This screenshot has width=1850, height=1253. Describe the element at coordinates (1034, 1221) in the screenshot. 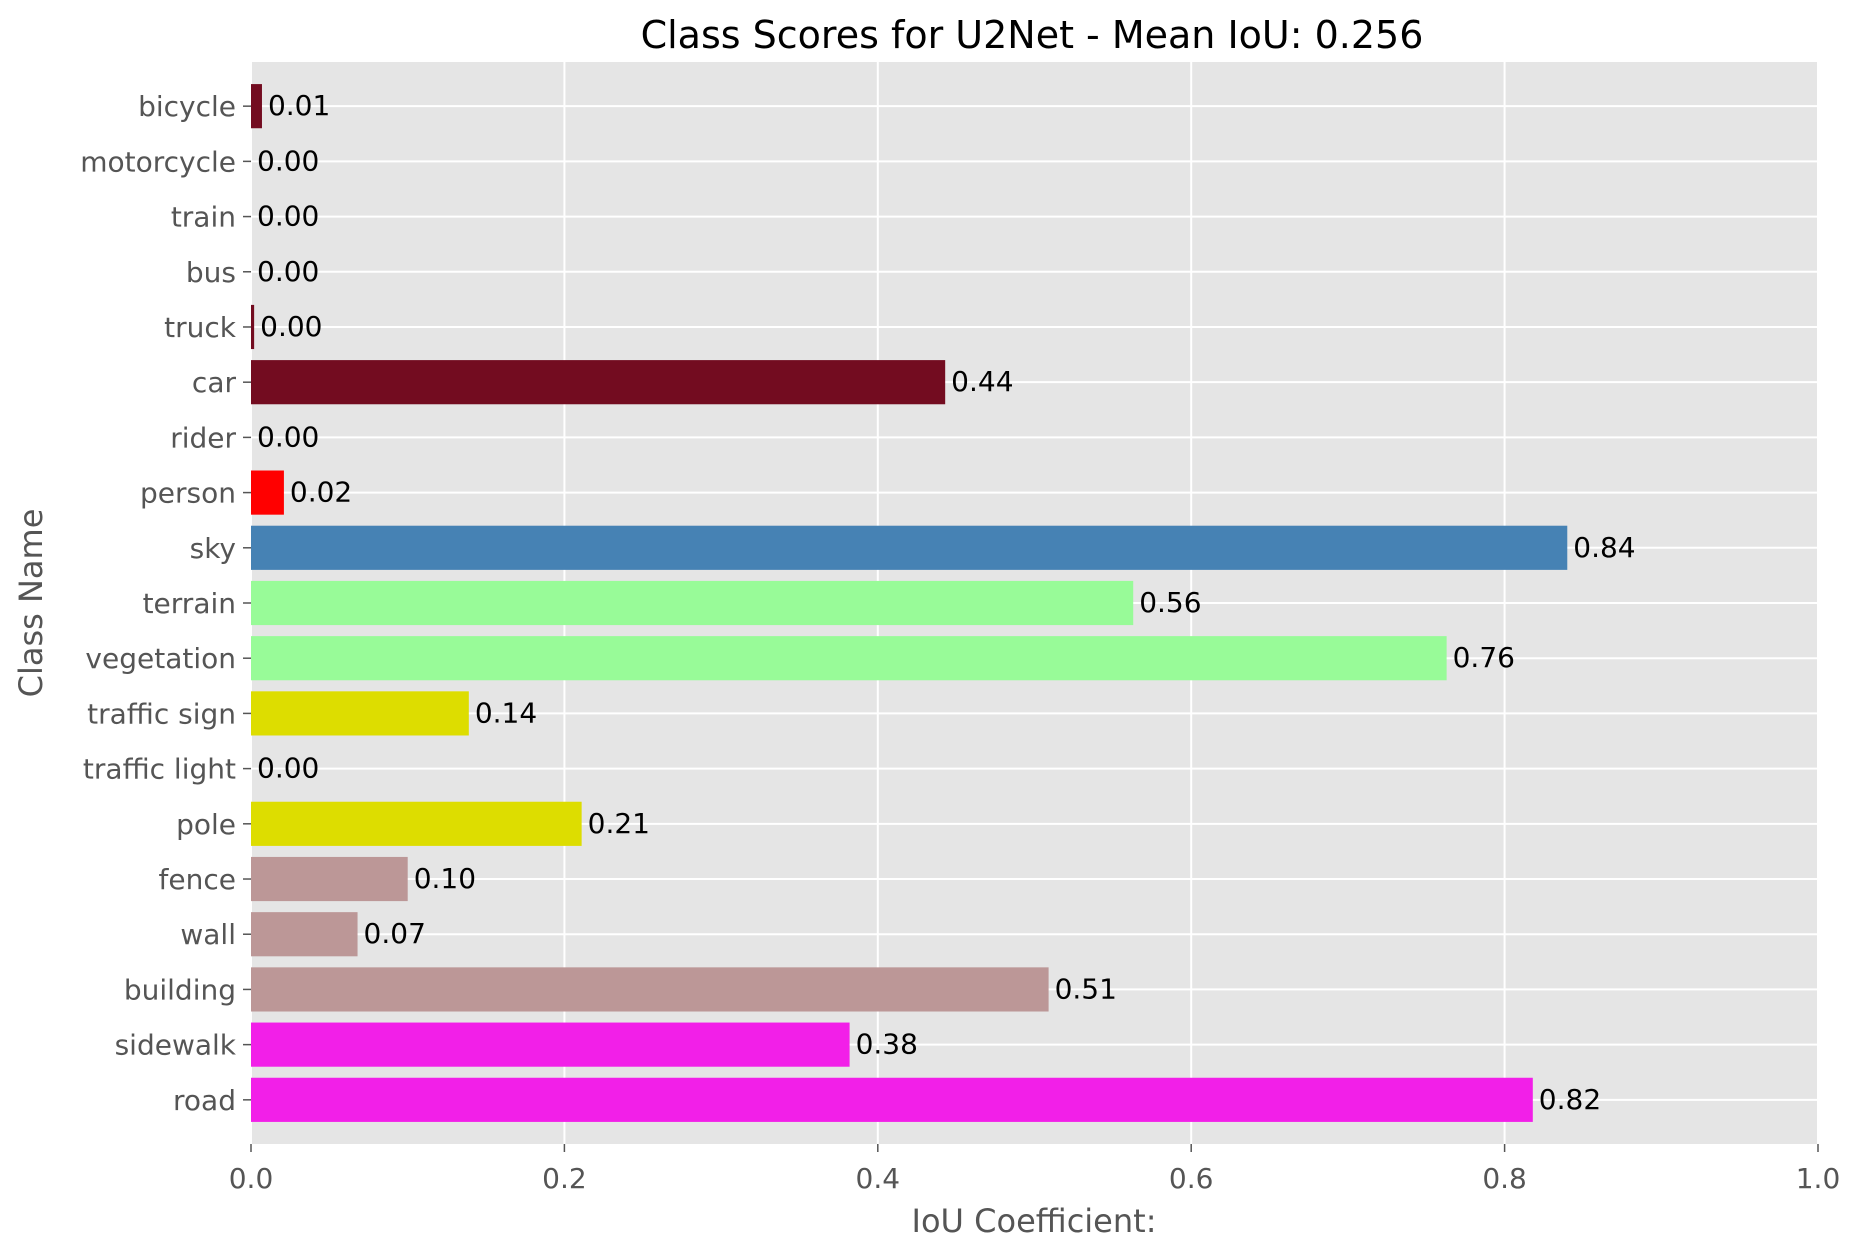

I see `x-axis-label: IoU Coefficient:` at that location.